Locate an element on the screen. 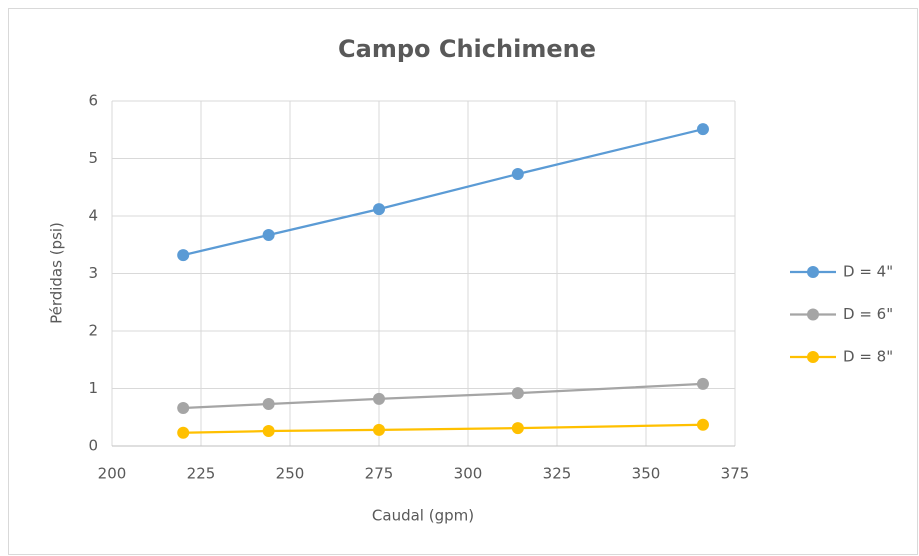 The width and height of the screenshot is (919, 556). x-tick-label: 250 is located at coordinates (290, 474).